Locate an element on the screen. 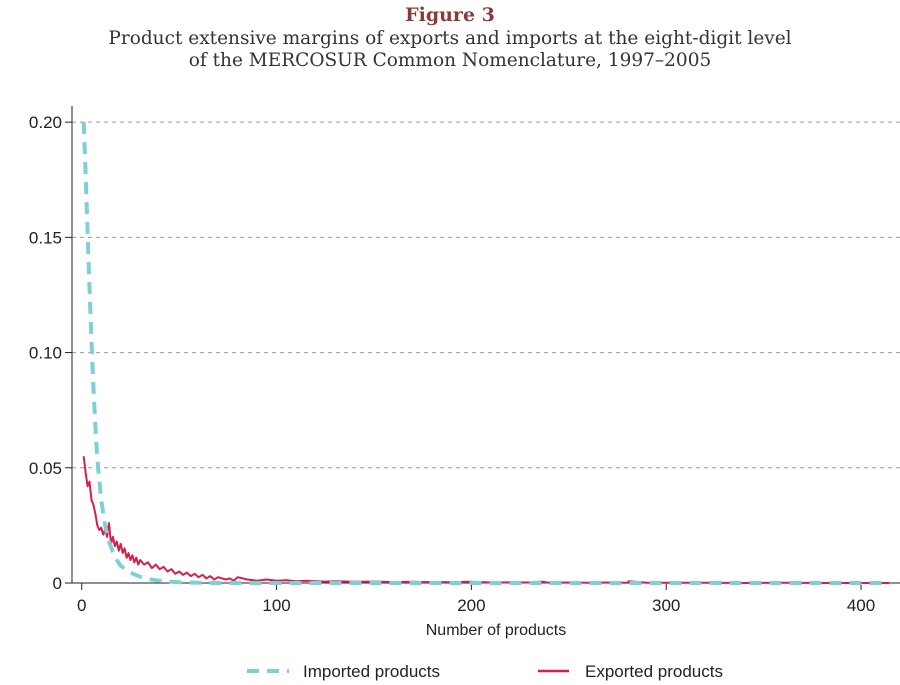 This screenshot has height=685, width=900. x-tick-label: 300 is located at coordinates (666, 605).